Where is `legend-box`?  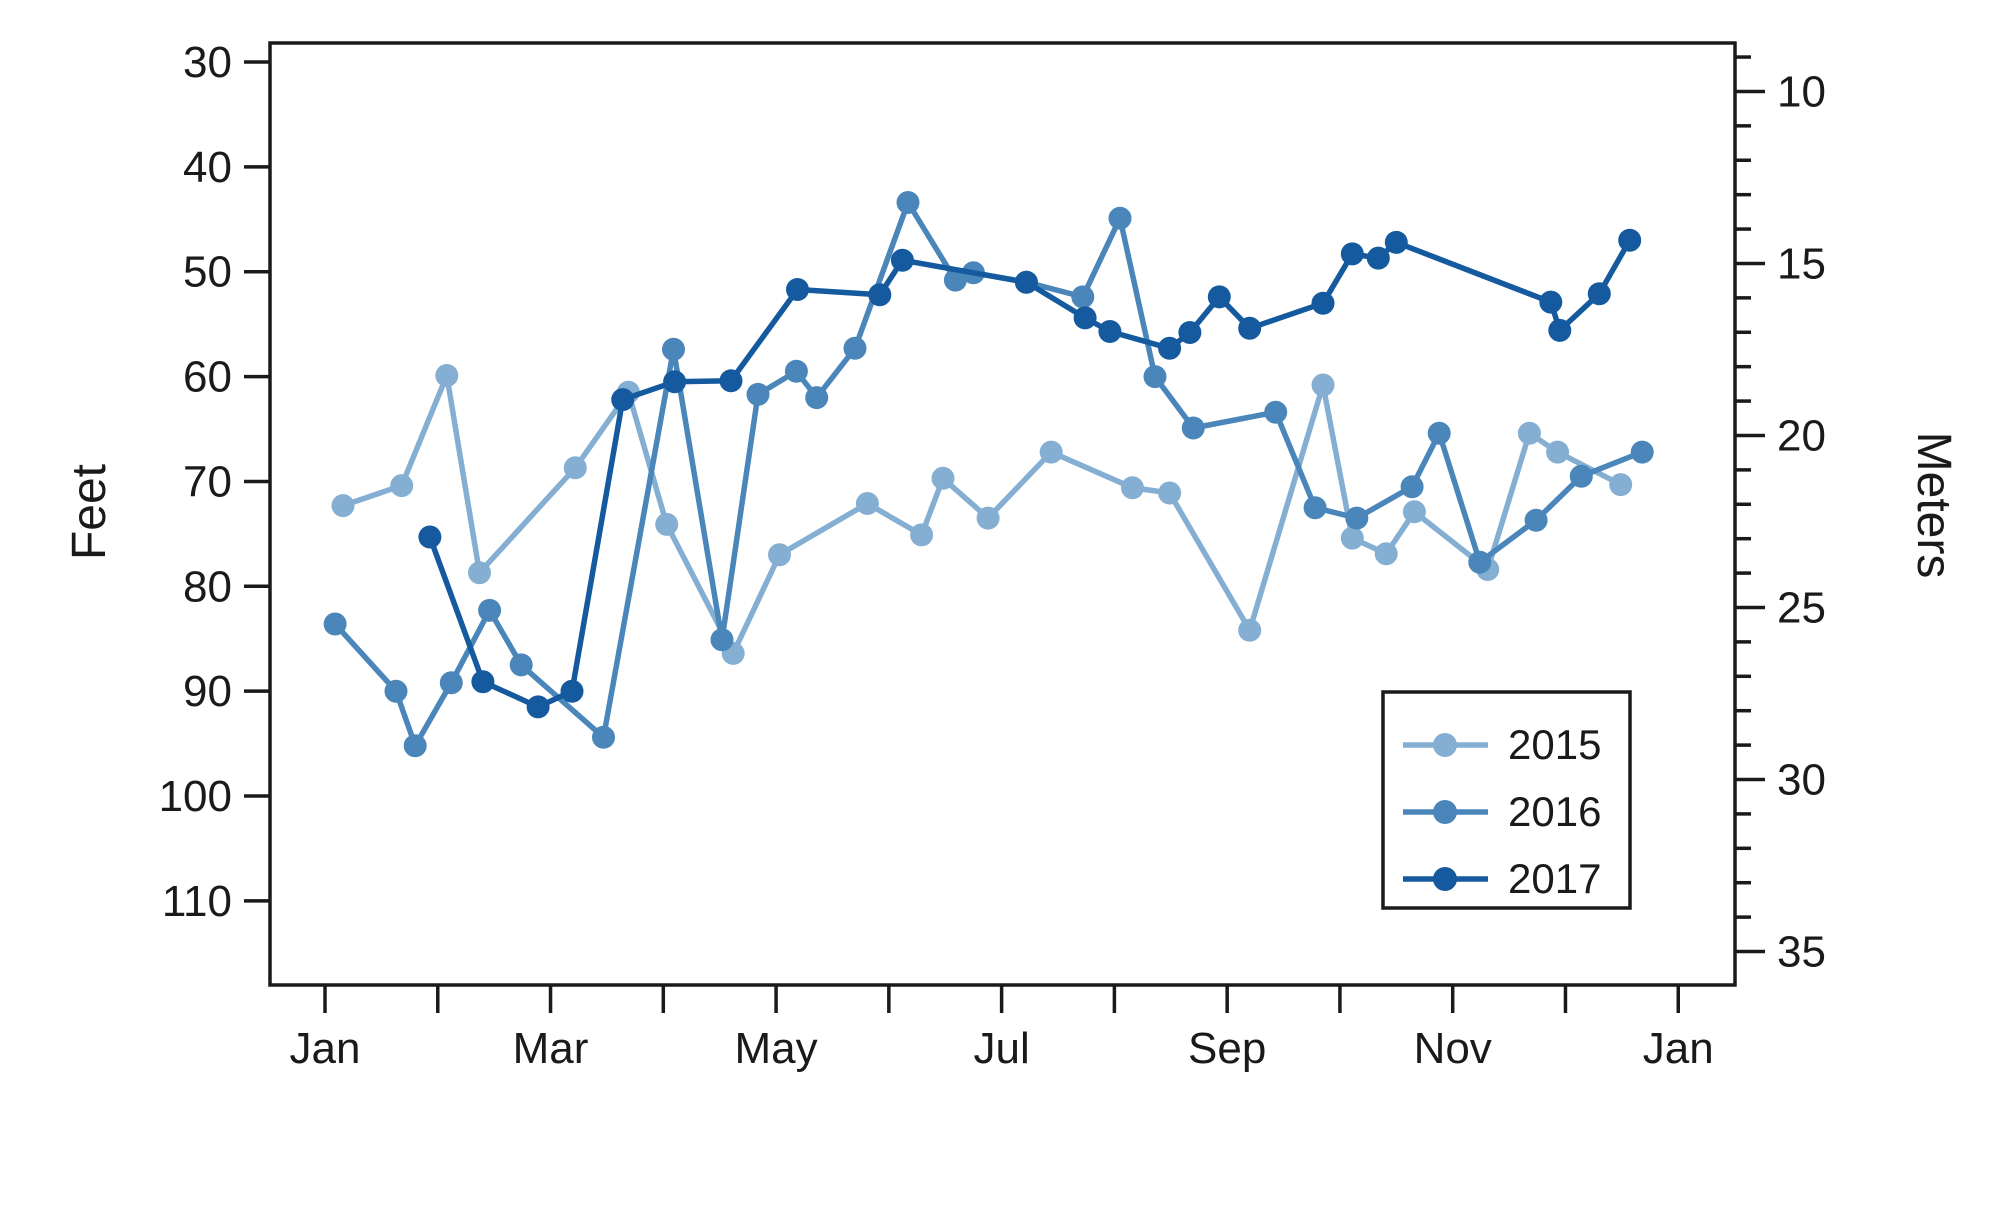
legend-box is located at coordinates (1506, 800).